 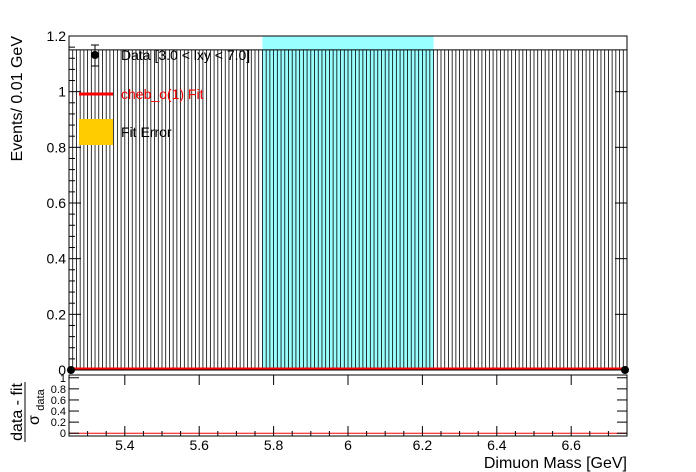 What do you see at coordinates (58, 390) in the screenshot?
I see `pull-y-tick-label: 0.8` at bounding box center [58, 390].